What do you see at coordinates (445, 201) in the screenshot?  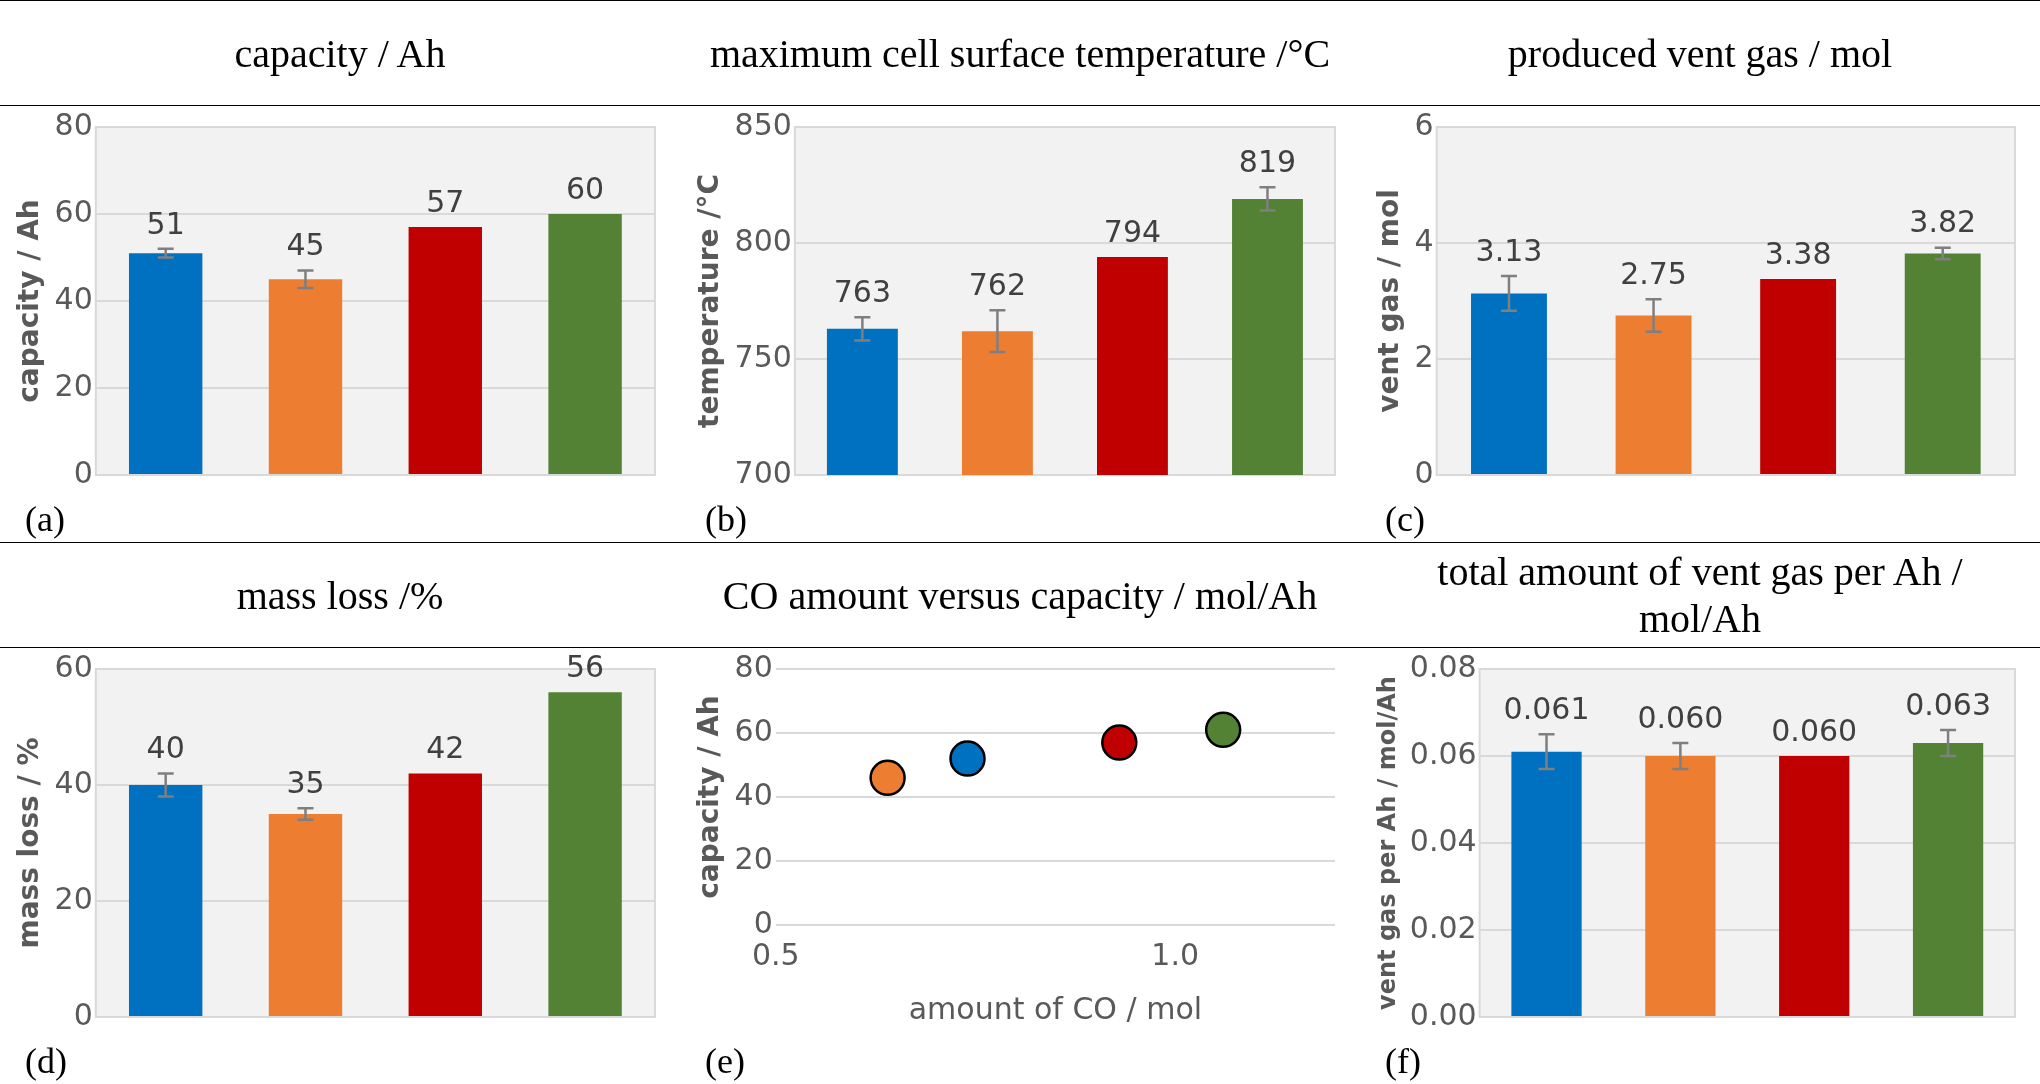 I see `data-label: 57` at bounding box center [445, 201].